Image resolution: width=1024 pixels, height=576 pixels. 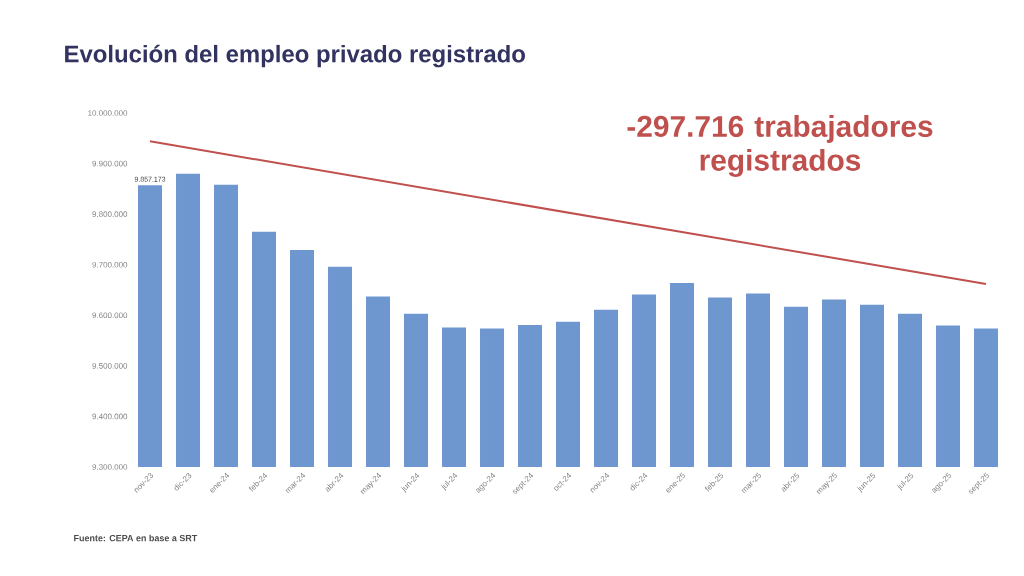 I want to click on chart-title: Evolución del empleo privado registrado, so click(x=295, y=56).